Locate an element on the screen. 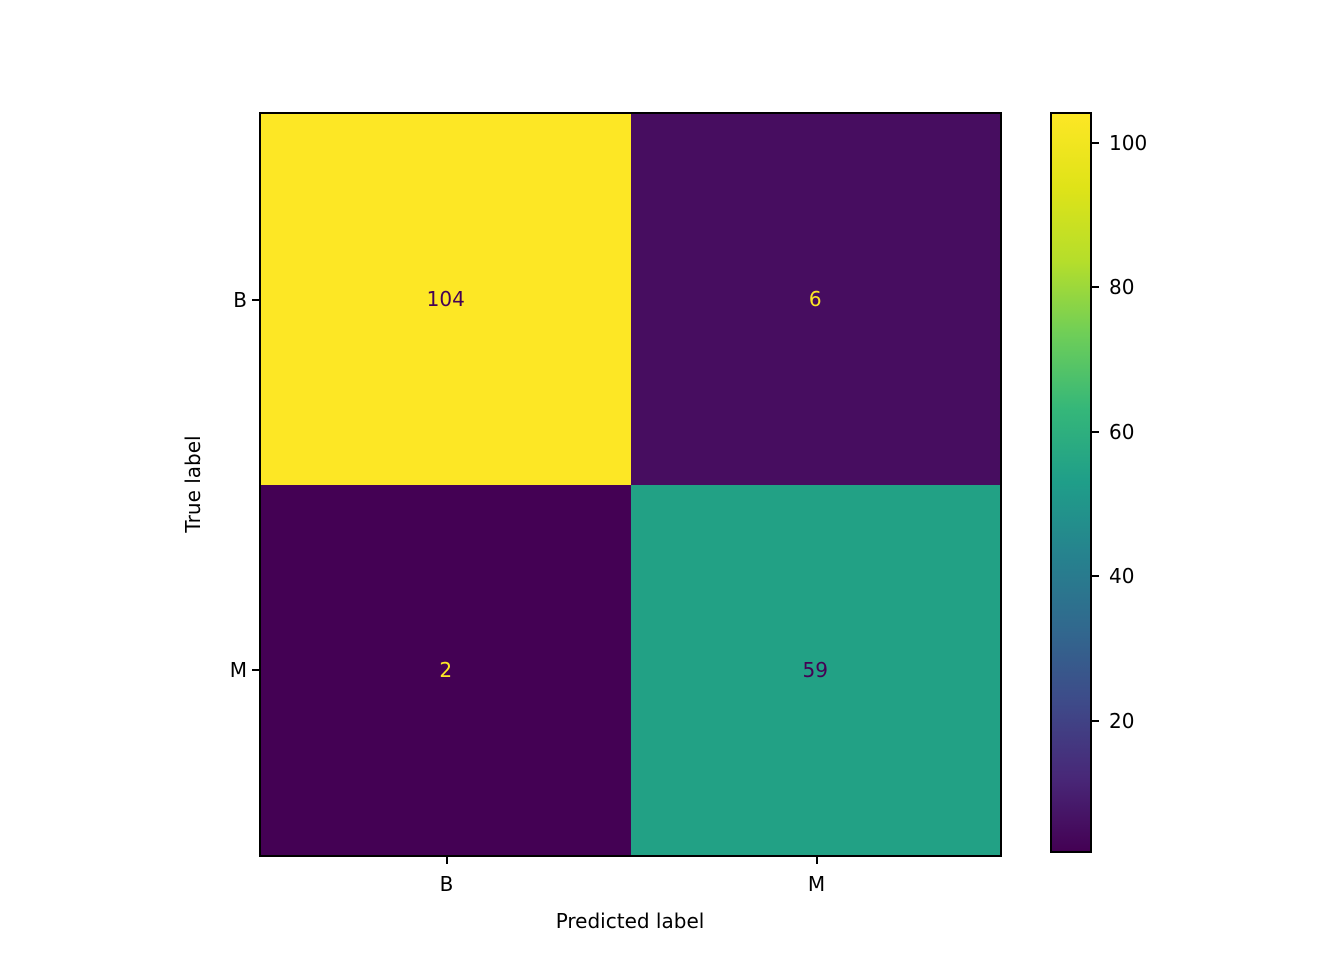  cell-value-label: 104 is located at coordinates (445, 299).